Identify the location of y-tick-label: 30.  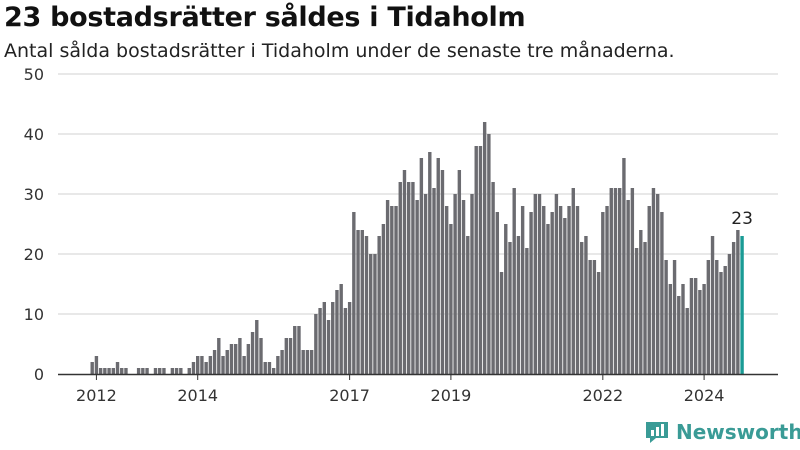
(34, 194).